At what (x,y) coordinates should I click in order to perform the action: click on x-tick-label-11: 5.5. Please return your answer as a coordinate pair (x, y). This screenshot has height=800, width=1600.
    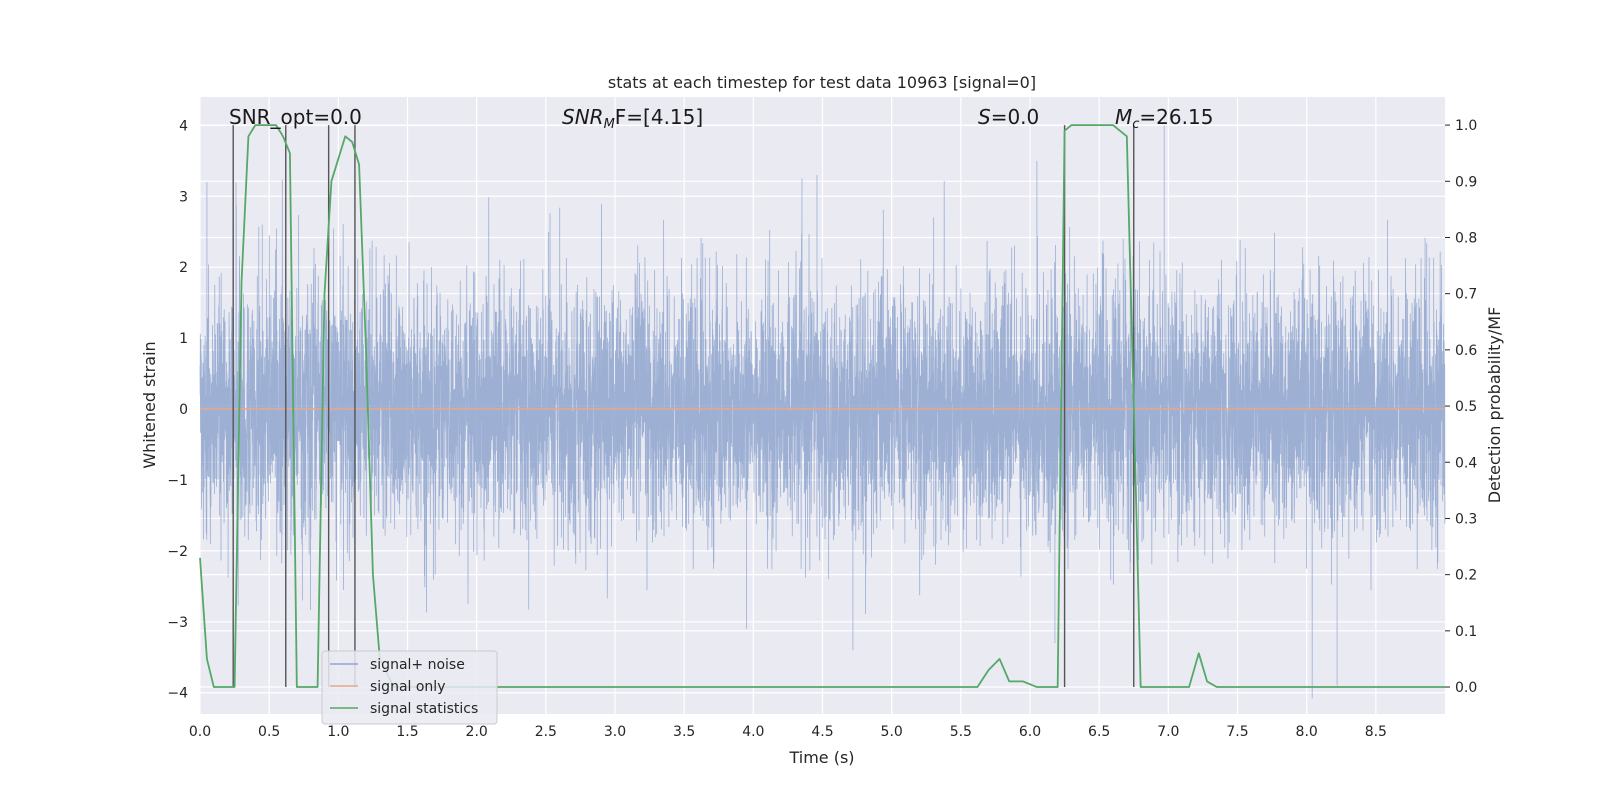
    Looking at the image, I should click on (961, 732).